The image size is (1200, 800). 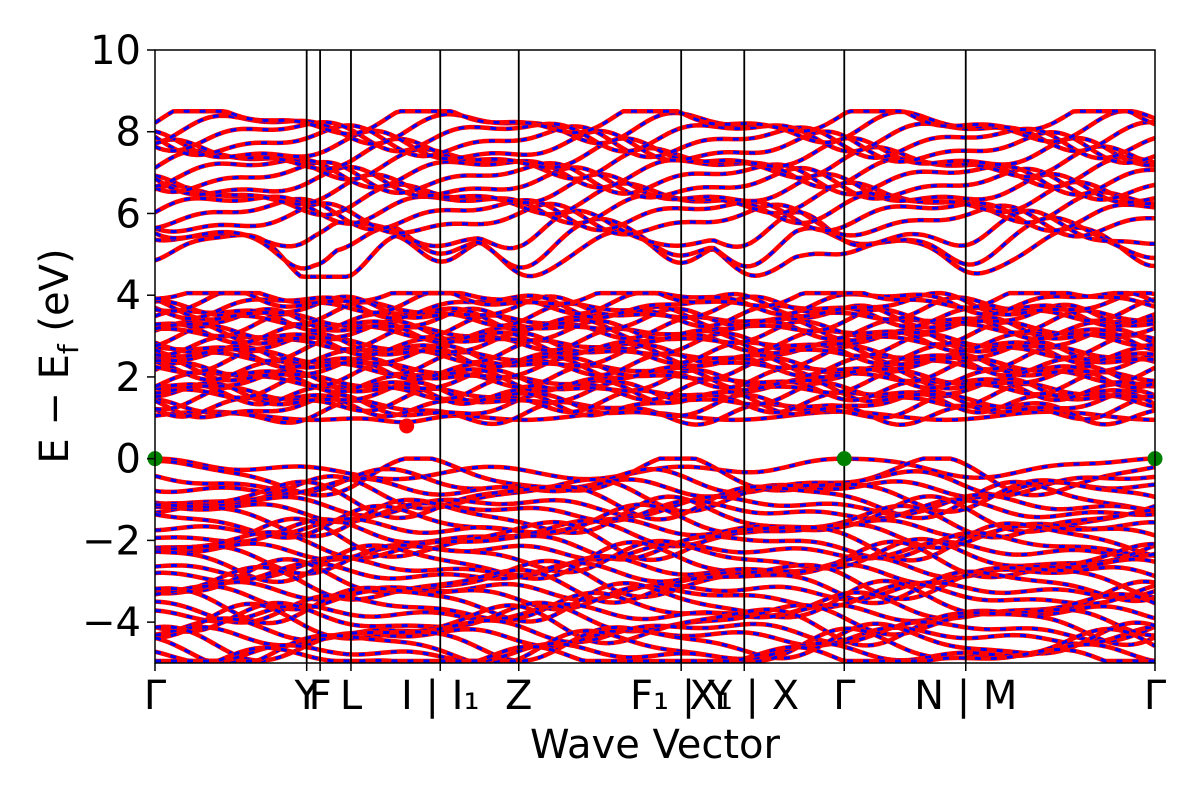 I want to click on x-tick-label: L, so click(x=351, y=696).